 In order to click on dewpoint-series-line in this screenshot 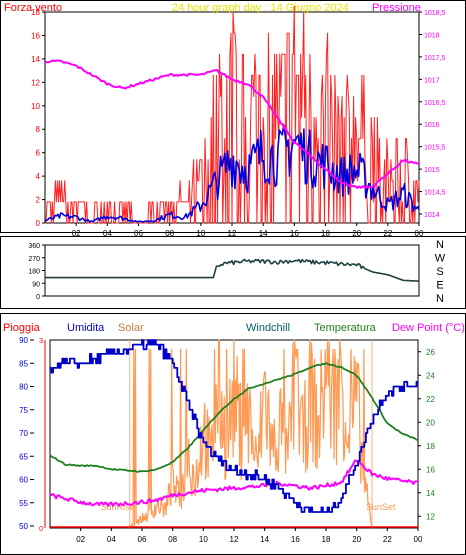, I will do `click(234, 483)`.